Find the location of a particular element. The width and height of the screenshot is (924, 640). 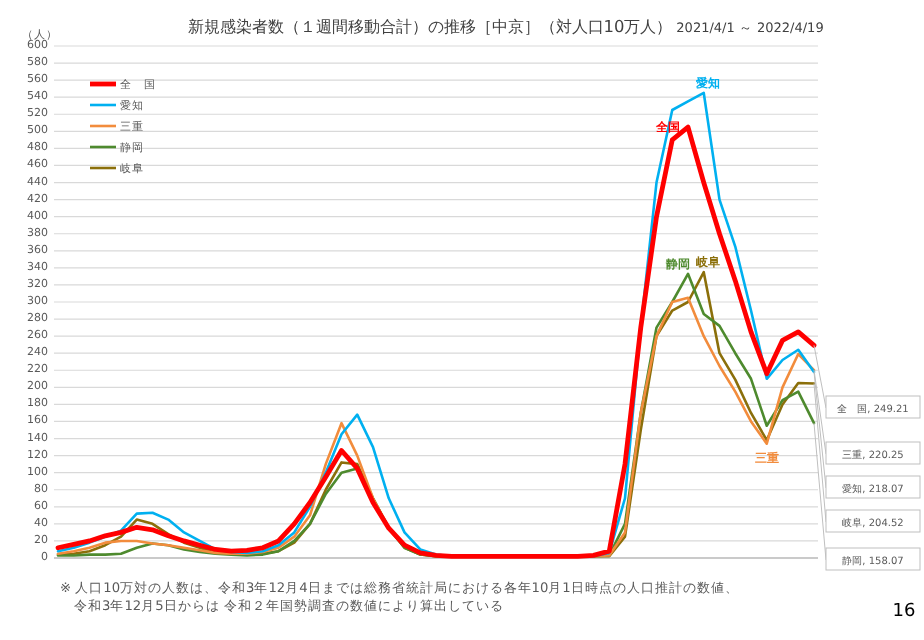

text: 16 is located at coordinates (904, 612).